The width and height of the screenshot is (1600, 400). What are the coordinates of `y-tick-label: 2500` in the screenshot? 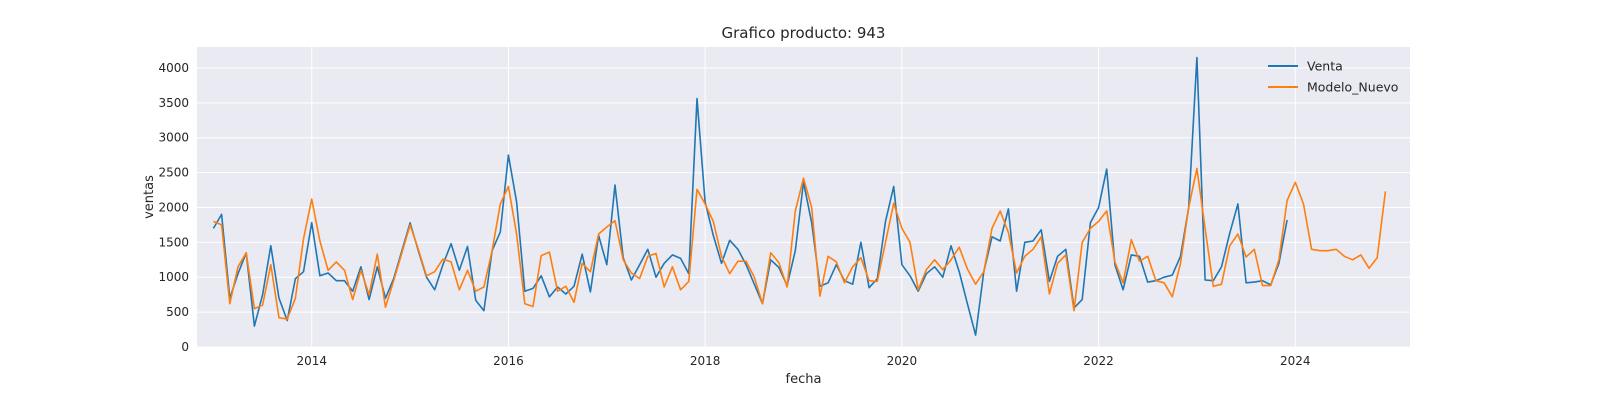 It's located at (173, 173).